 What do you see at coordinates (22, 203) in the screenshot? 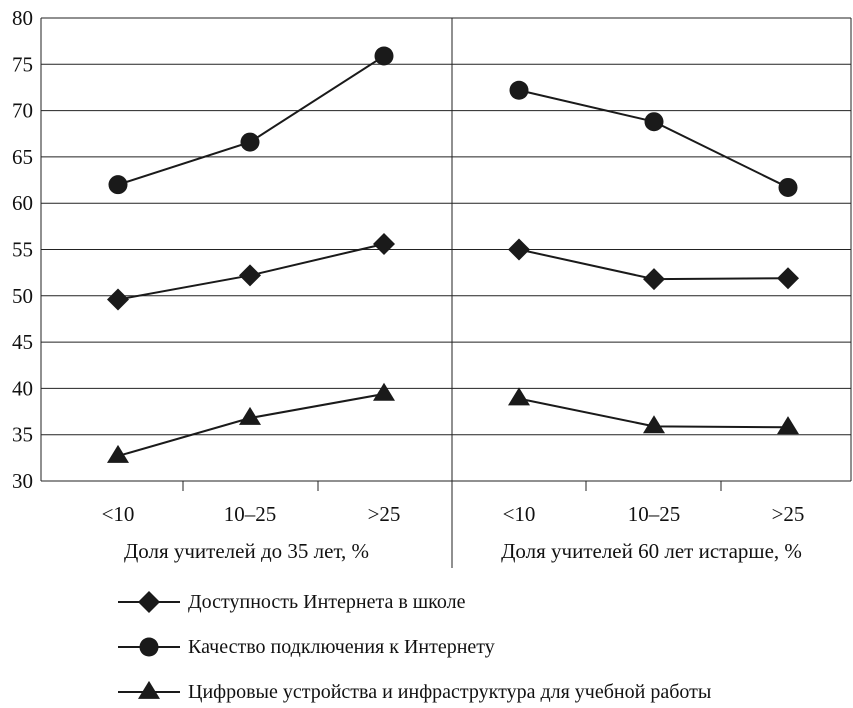
I see `y-tick-label: 60` at bounding box center [22, 203].